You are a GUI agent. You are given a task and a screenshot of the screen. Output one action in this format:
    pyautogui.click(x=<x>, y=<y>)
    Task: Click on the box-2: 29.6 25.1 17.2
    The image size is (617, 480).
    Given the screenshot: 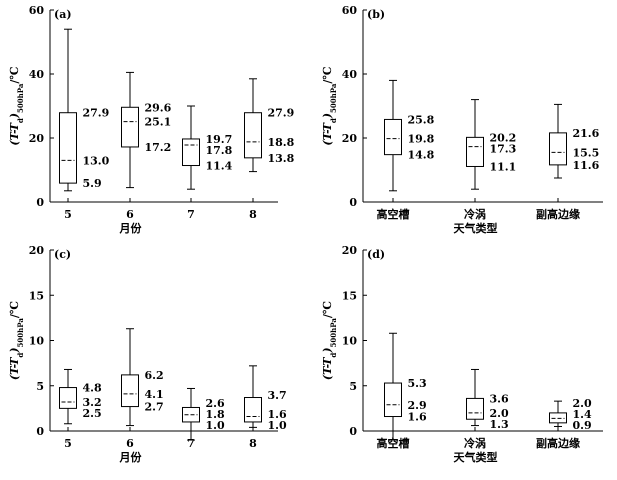 What is the action you would take?
    pyautogui.click(x=146, y=130)
    